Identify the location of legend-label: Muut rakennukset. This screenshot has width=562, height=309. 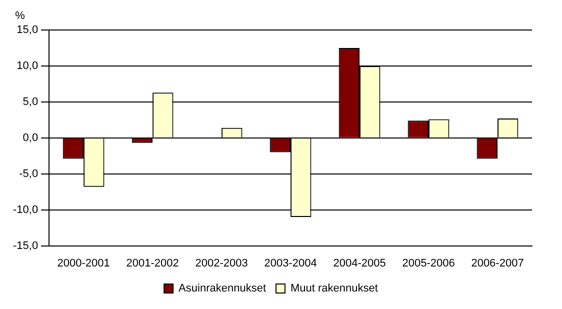
(334, 288).